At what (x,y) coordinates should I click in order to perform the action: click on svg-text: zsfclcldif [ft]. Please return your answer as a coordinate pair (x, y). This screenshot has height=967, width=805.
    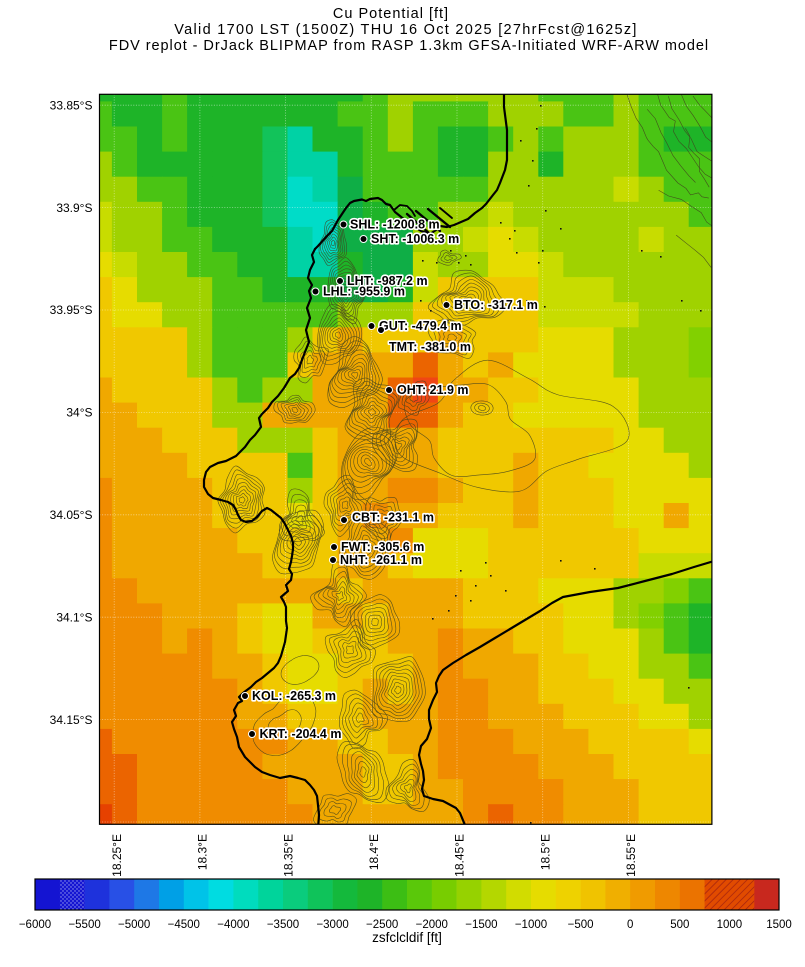
    Looking at the image, I should click on (407, 937).